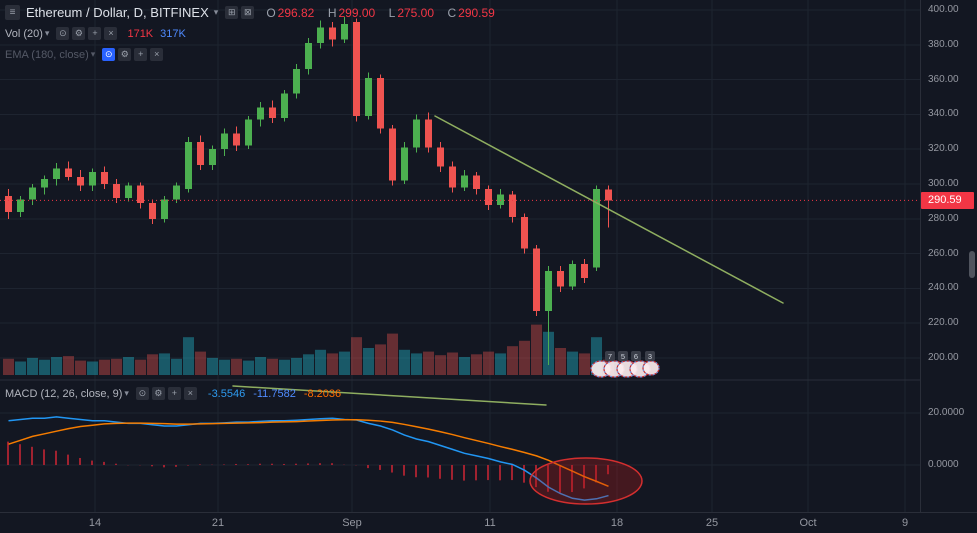 This screenshot has height=533, width=977. I want to click on volume-indicator-title: Vol (20), so click(24, 33).